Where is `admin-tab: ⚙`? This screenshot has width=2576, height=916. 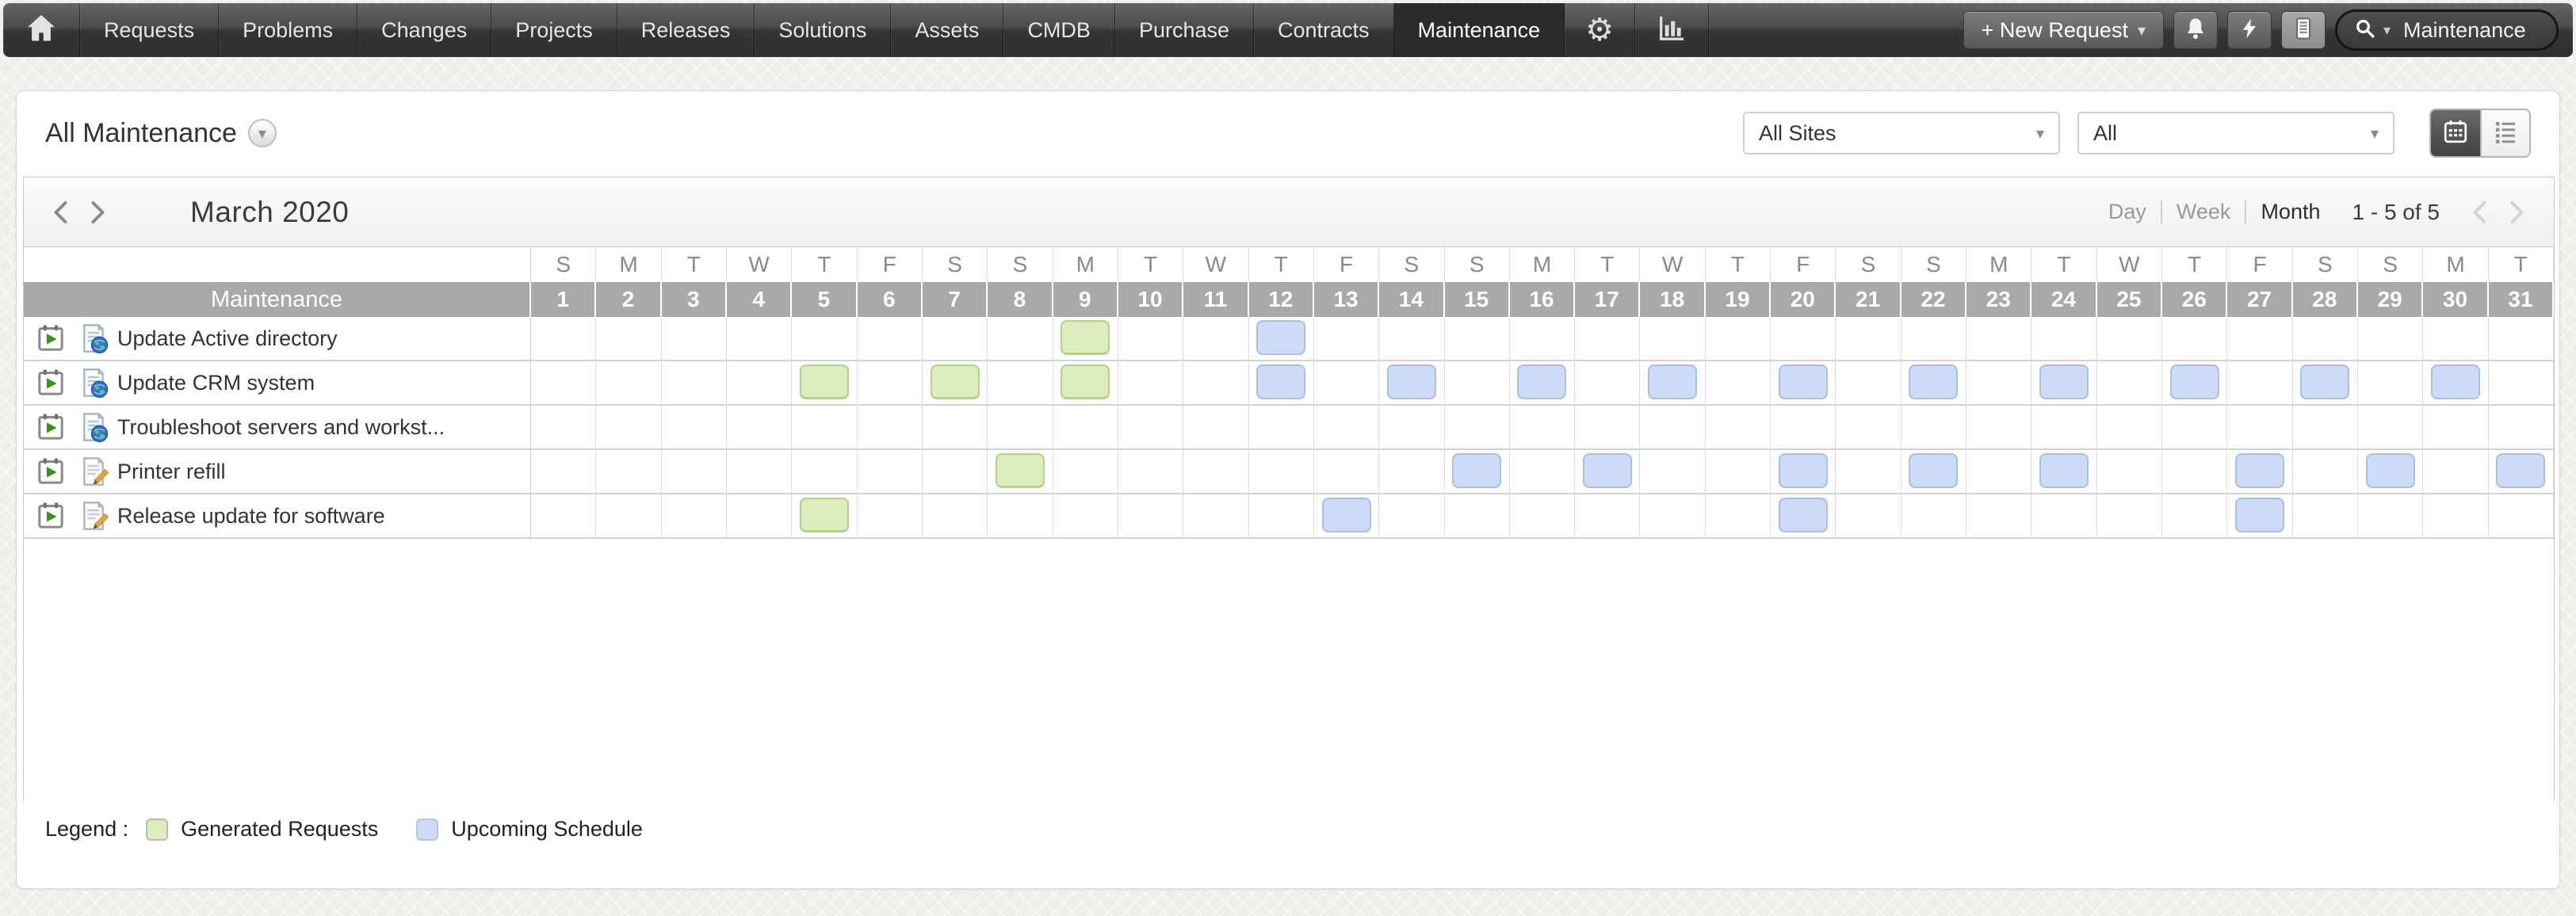
admin-tab: ⚙ is located at coordinates (1600, 30).